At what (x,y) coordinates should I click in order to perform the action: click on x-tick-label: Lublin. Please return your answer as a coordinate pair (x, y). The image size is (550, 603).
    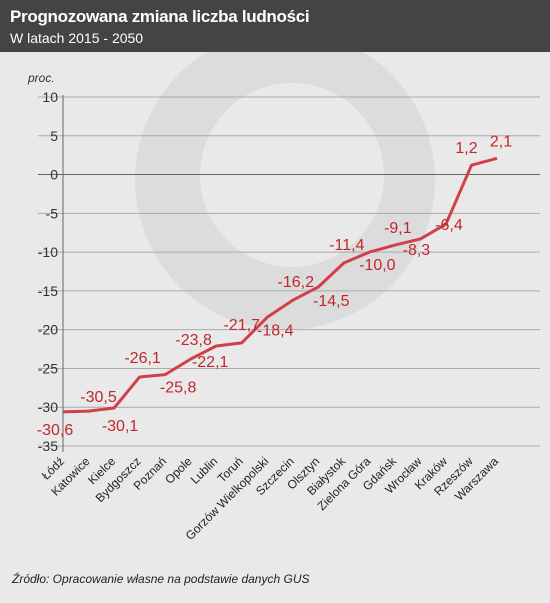
    Looking at the image, I should click on (204, 470).